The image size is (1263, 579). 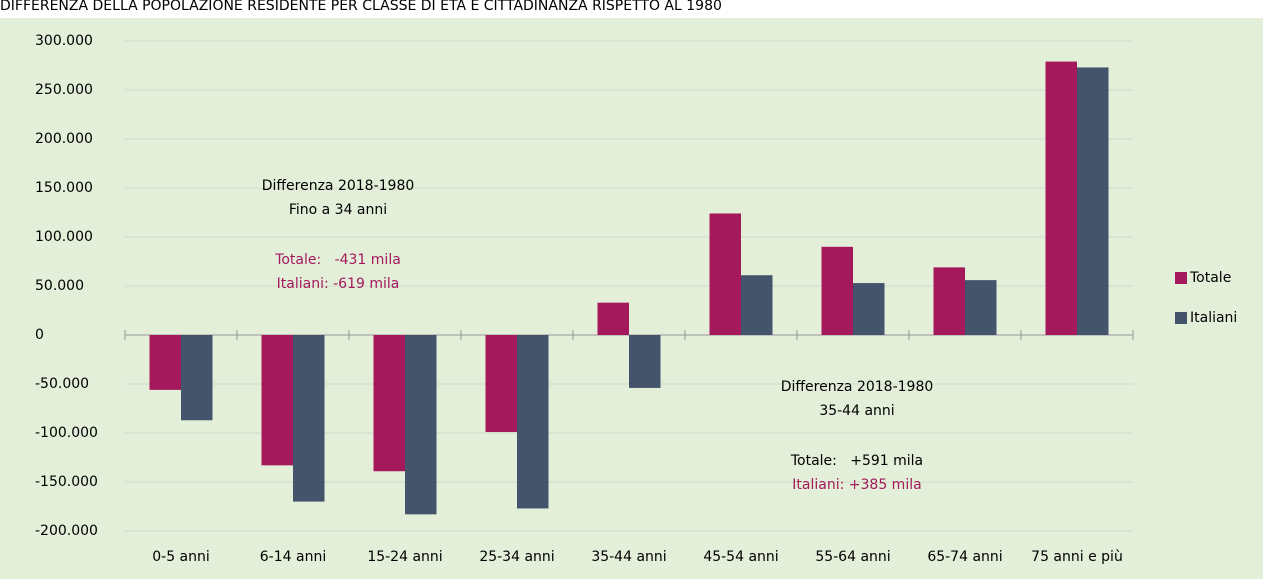 I want to click on annotation: Italiani: -619 mila, so click(x=338, y=284).